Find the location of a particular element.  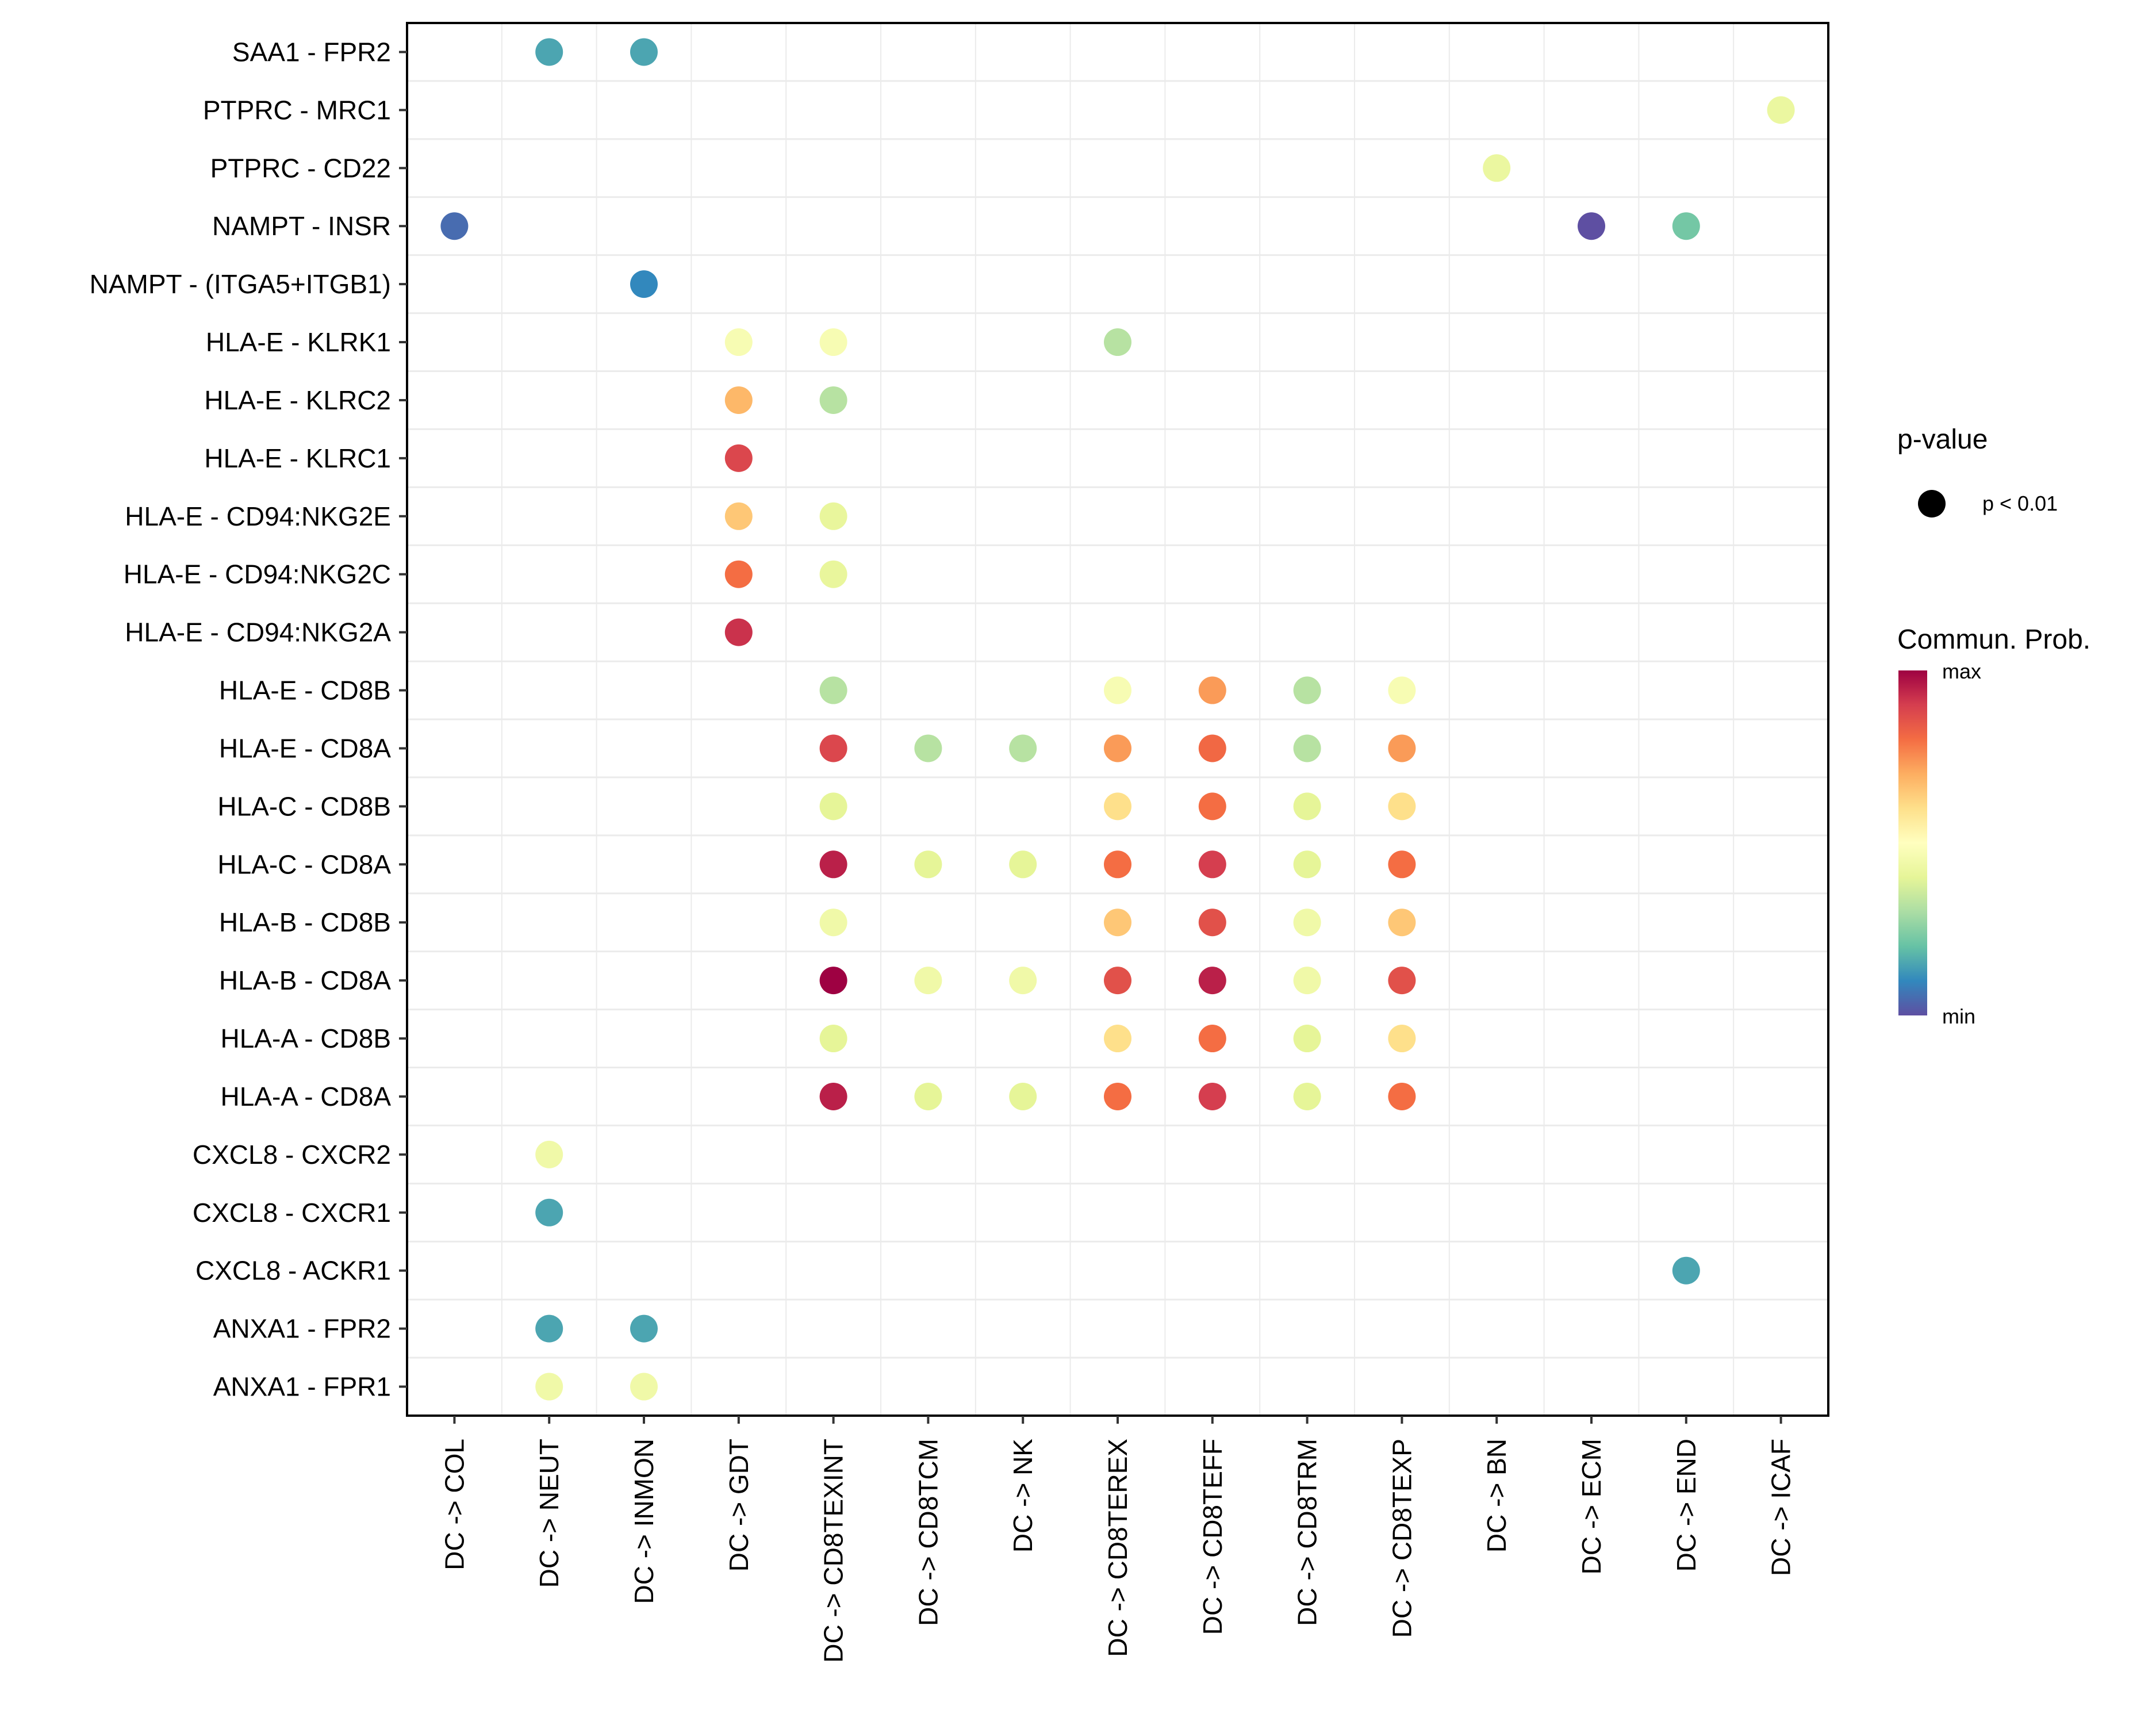

legend-pvalue-label: p < 0.01 is located at coordinates (2020, 503).